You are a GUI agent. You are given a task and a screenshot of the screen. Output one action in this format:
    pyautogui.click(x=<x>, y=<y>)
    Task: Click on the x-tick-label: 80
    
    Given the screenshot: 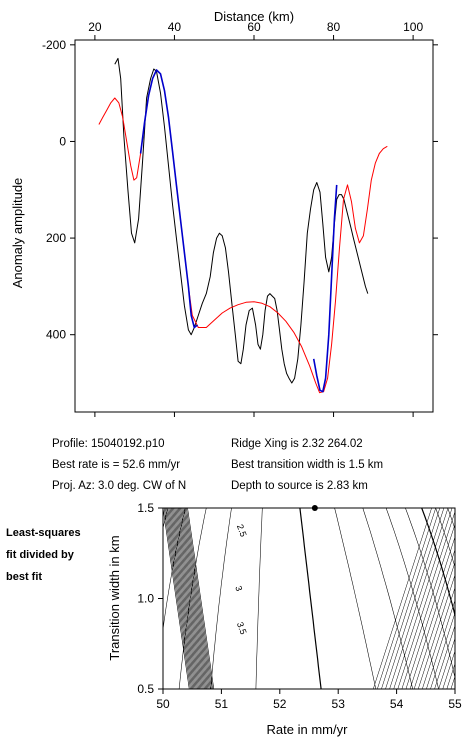 What is the action you would take?
    pyautogui.click(x=334, y=27)
    